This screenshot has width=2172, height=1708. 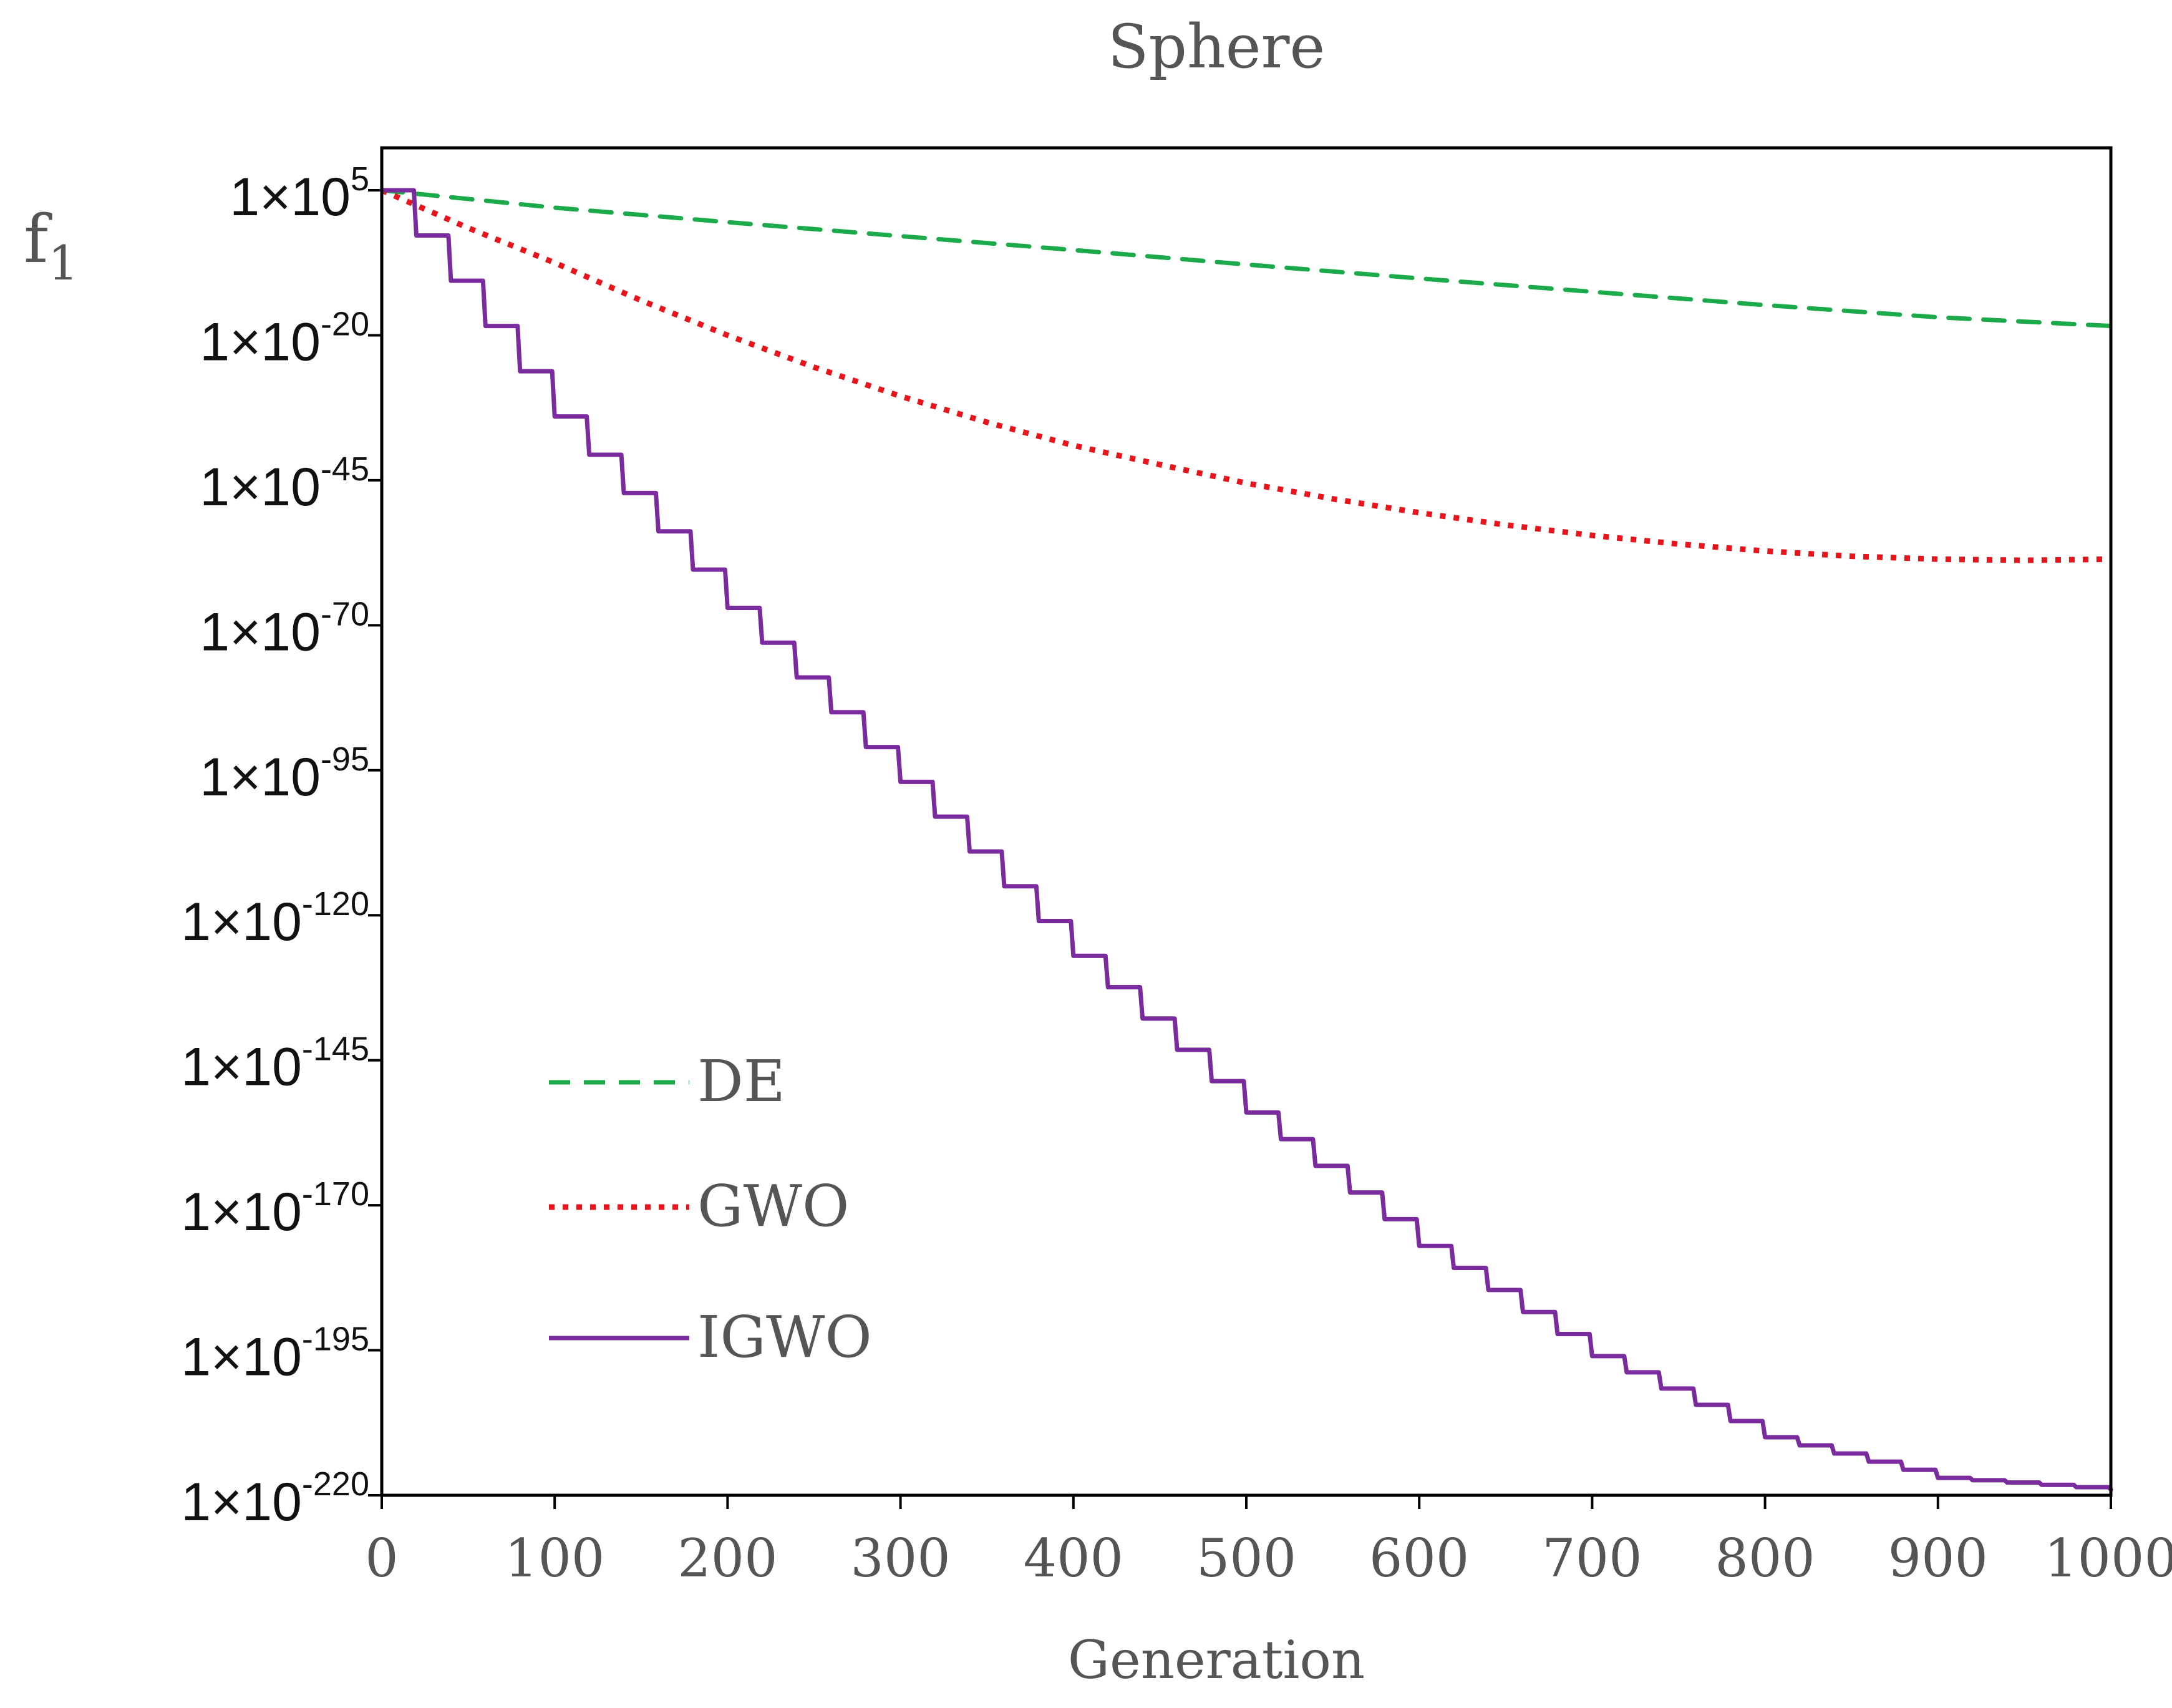 I want to click on y-axis-label: f1, so click(x=51, y=246).